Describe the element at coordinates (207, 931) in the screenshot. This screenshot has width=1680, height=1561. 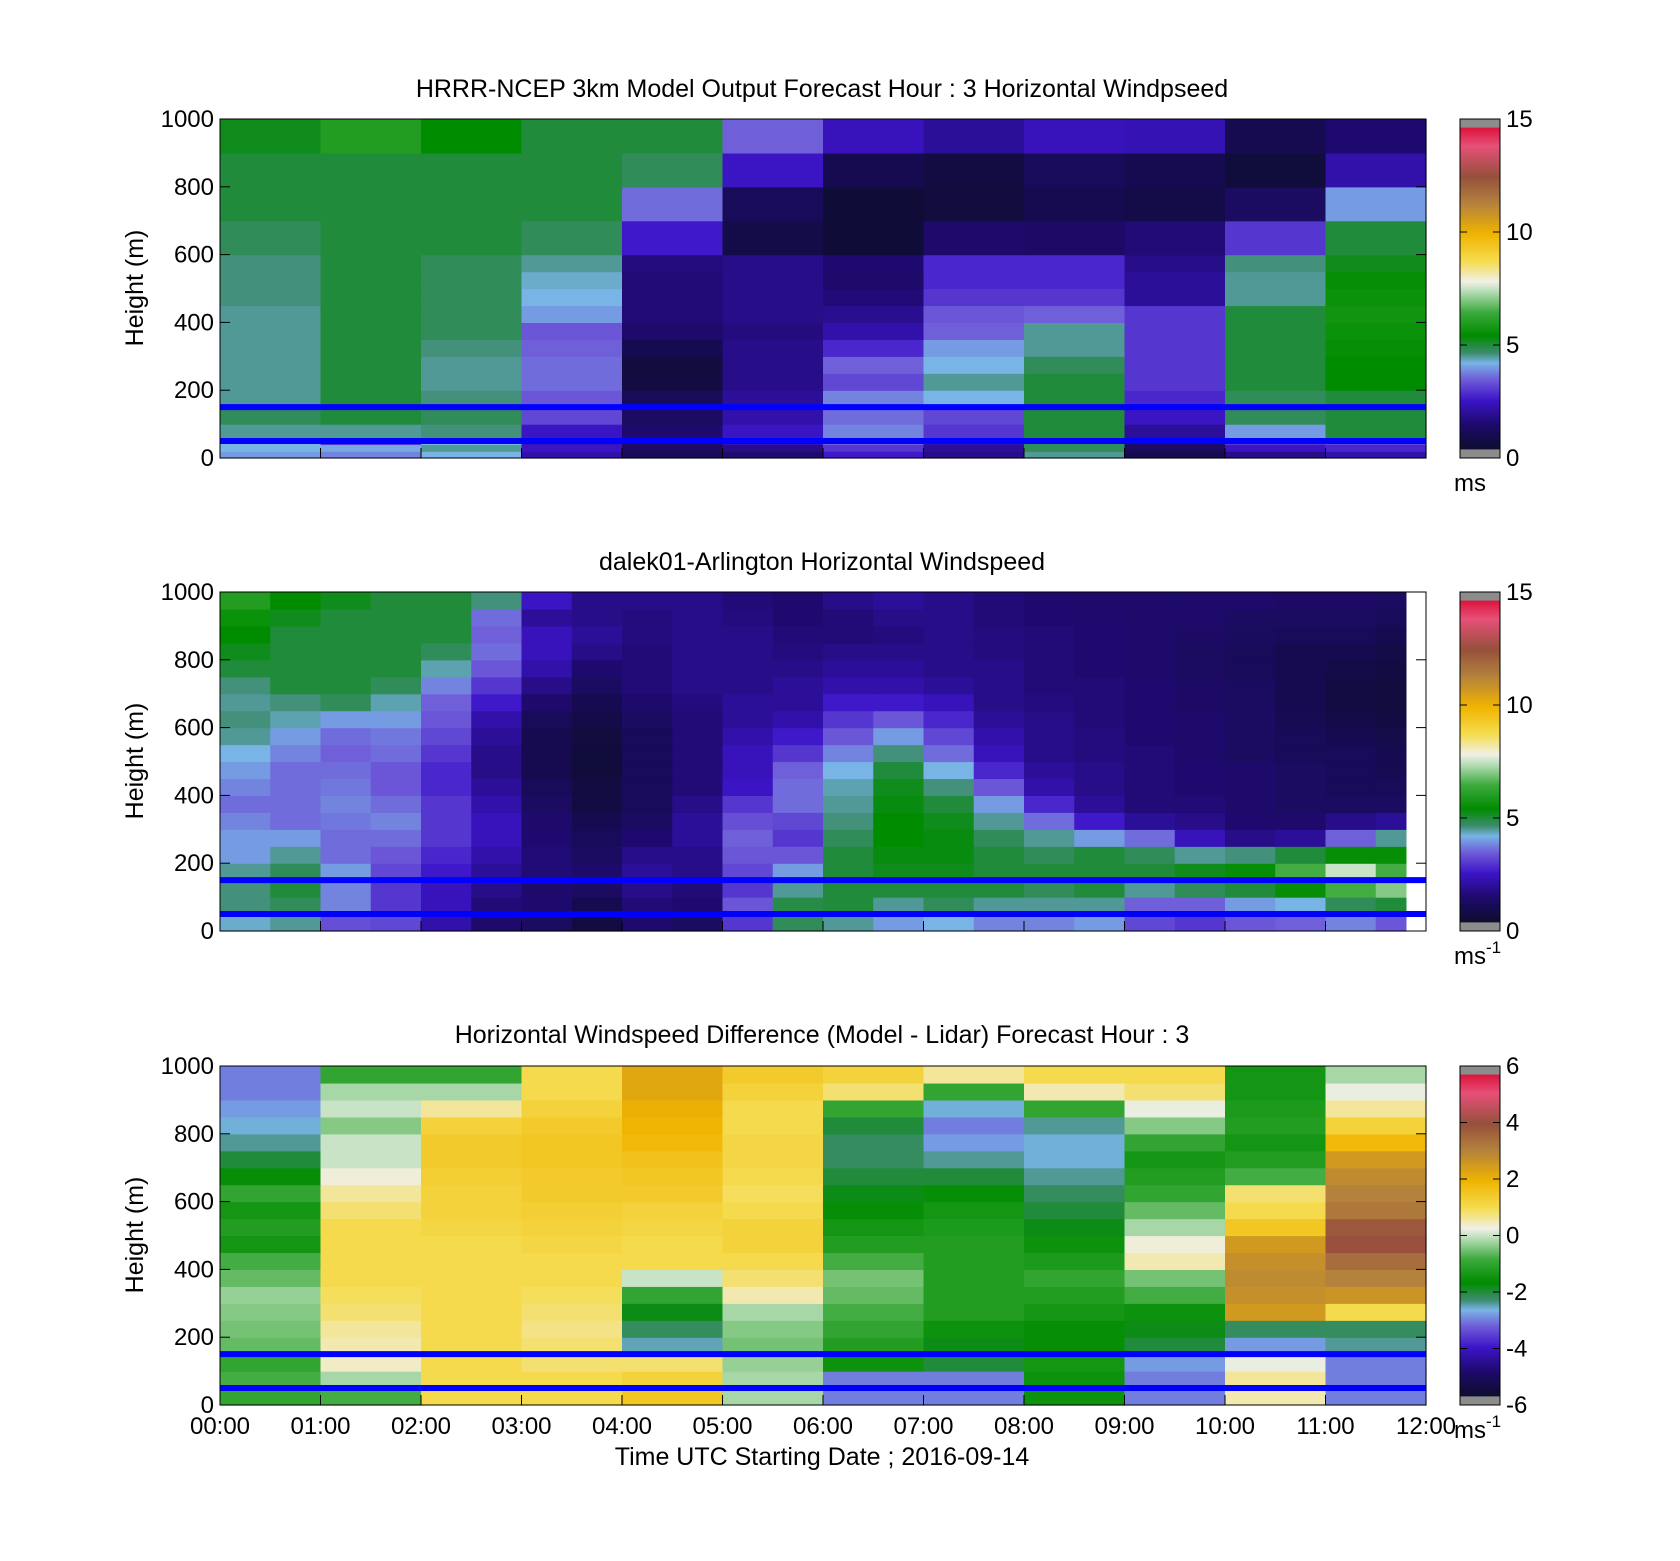
I see `y-tick-label: 0` at that location.